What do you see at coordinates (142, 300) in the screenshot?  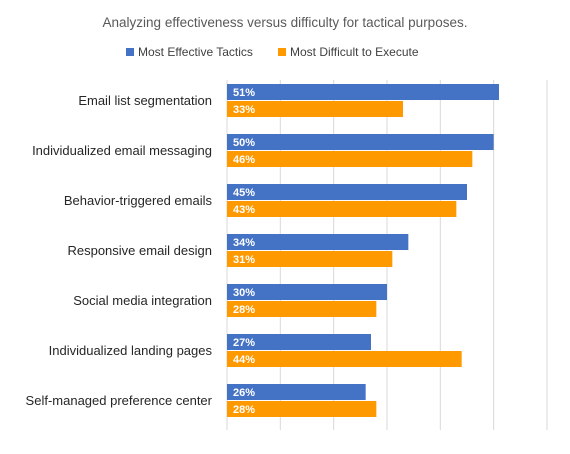 I see `category-label: Social media integration` at bounding box center [142, 300].